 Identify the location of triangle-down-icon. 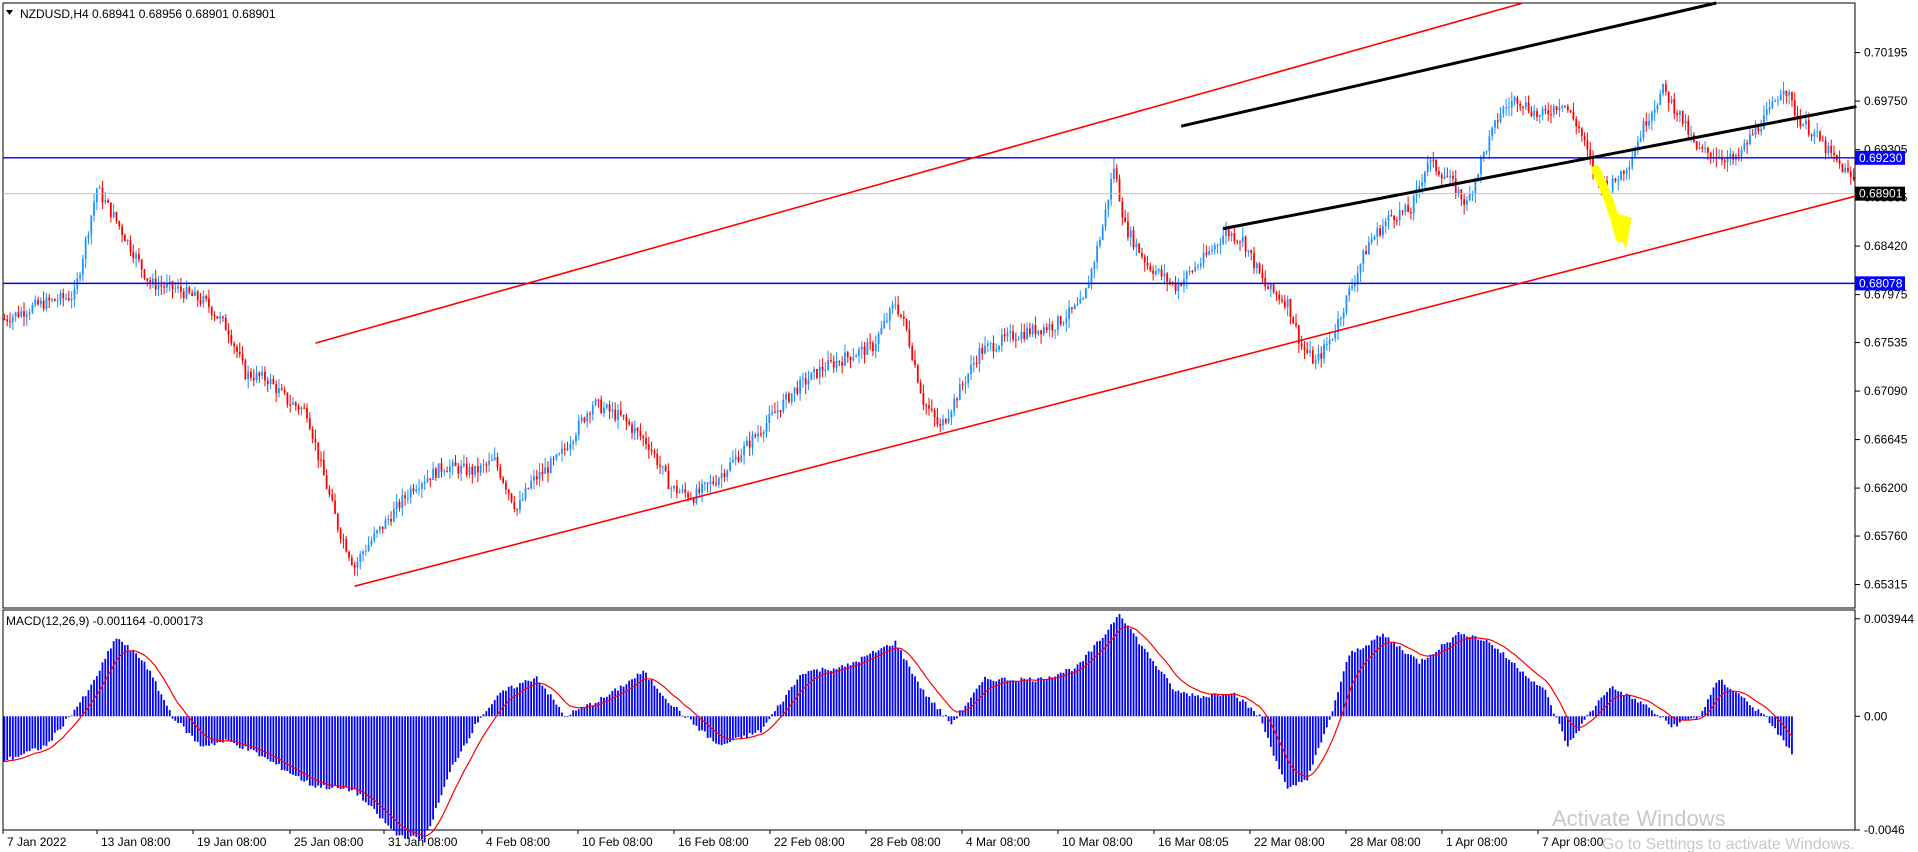
(9, 12).